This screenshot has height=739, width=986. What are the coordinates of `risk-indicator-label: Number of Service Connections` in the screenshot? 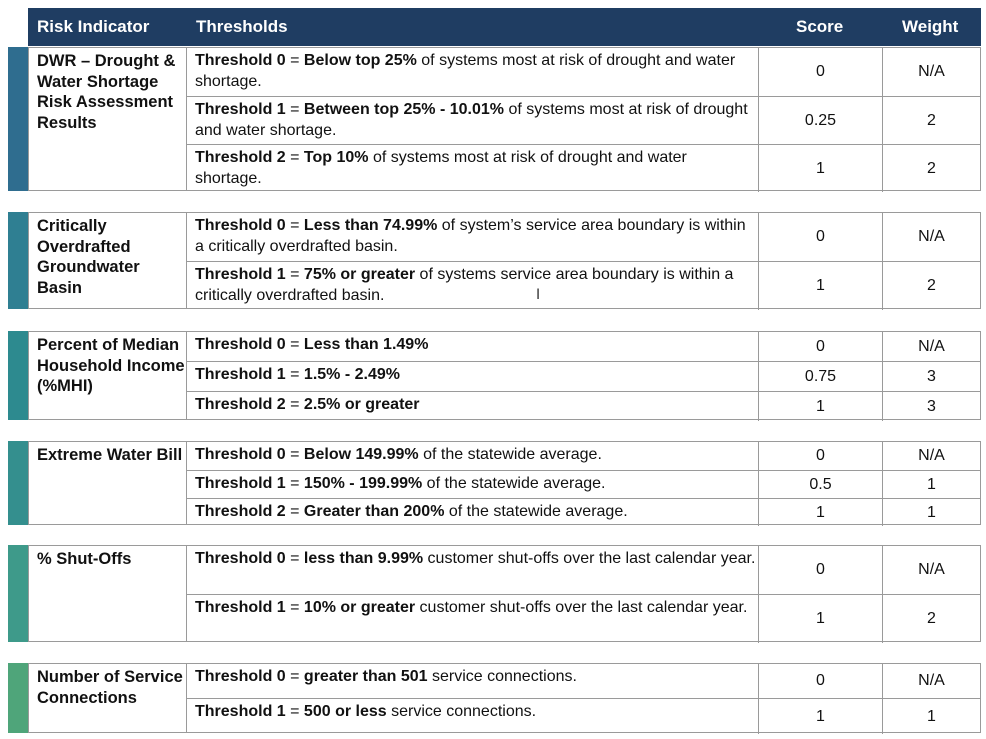 It's located at (107, 698).